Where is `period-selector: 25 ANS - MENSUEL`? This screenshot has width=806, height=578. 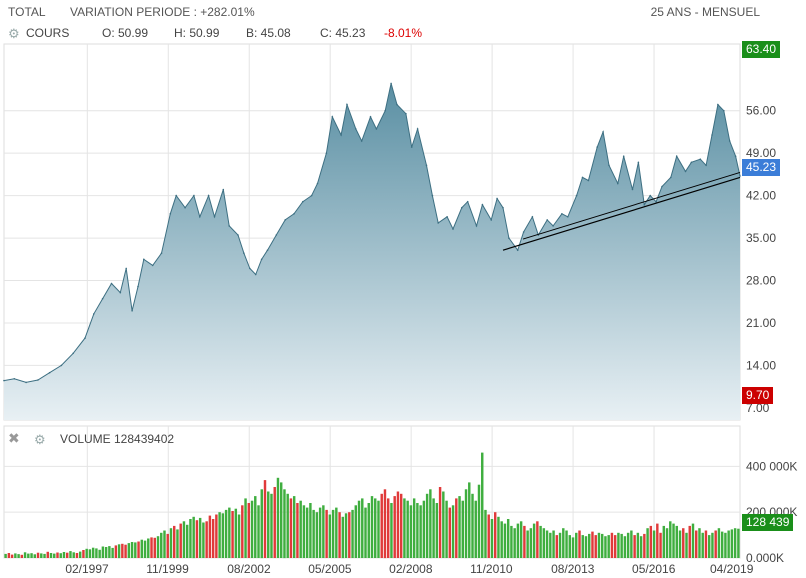 period-selector: 25 ANS - MENSUEL is located at coordinates (705, 12).